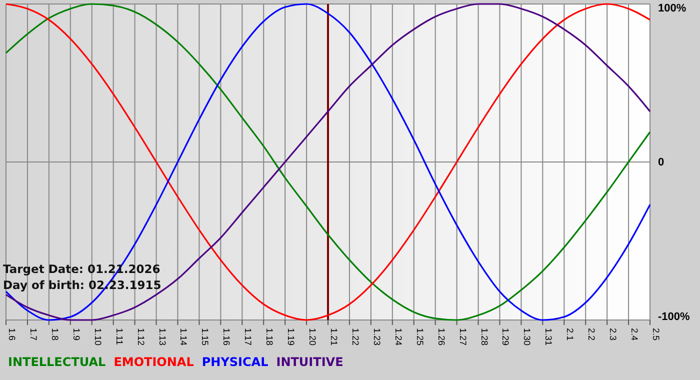 The width and height of the screenshot is (700, 380). Describe the element at coordinates (398, 337) in the screenshot. I see `x-tick-label: 1.24` at that location.